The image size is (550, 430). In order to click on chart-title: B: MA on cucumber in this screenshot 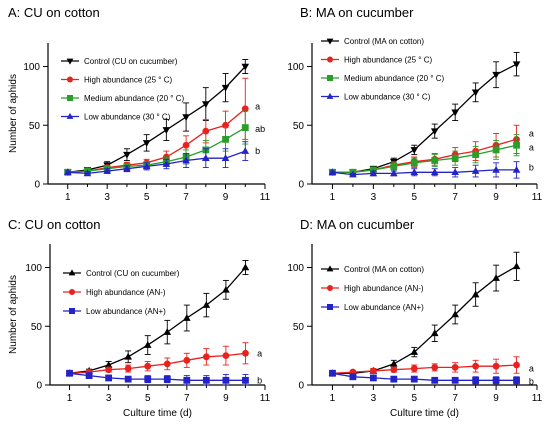, I will do `click(357, 12)`.